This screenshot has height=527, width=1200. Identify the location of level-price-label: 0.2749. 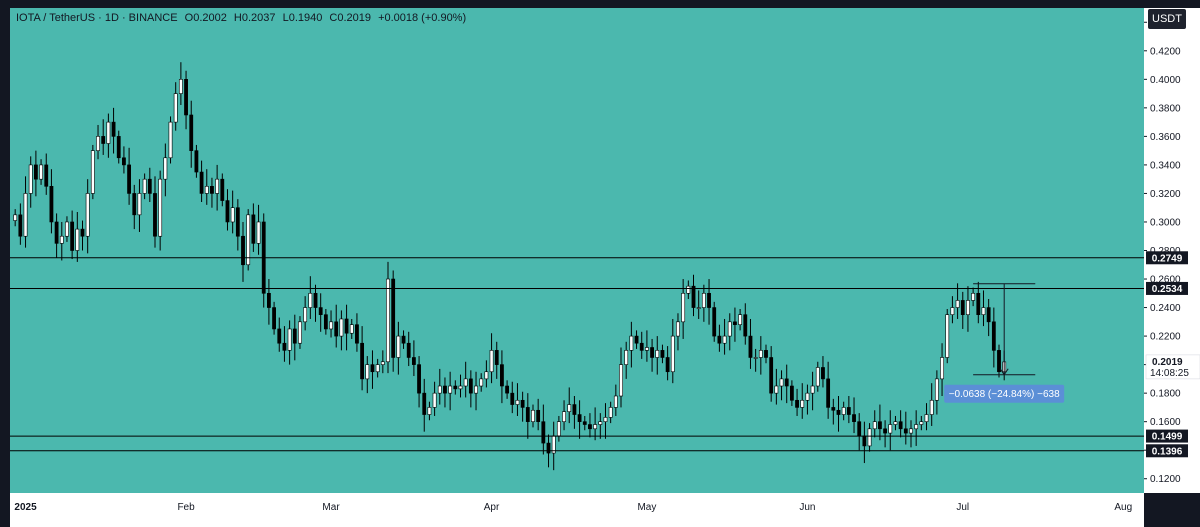
(1167, 258).